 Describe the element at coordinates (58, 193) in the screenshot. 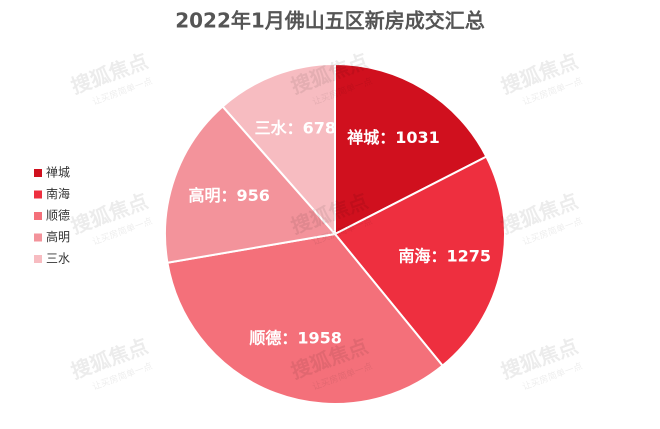

I see `legend-label: 南海` at that location.